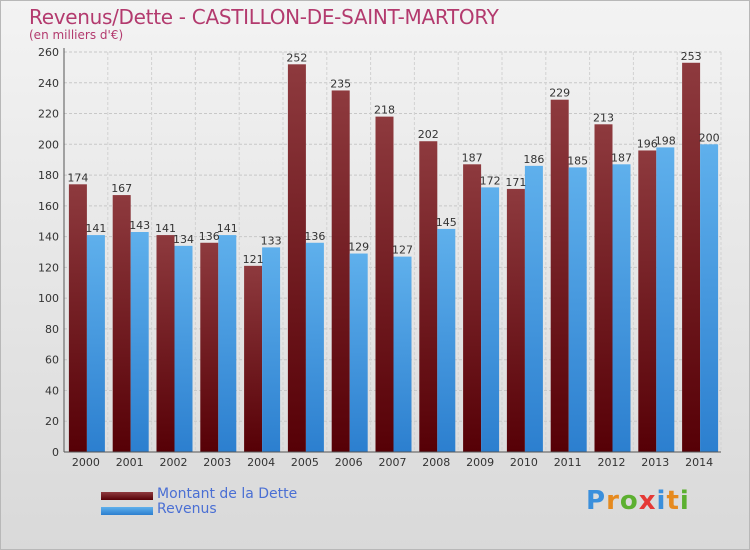  I want to click on value-label-revenus: 186, so click(533, 159).